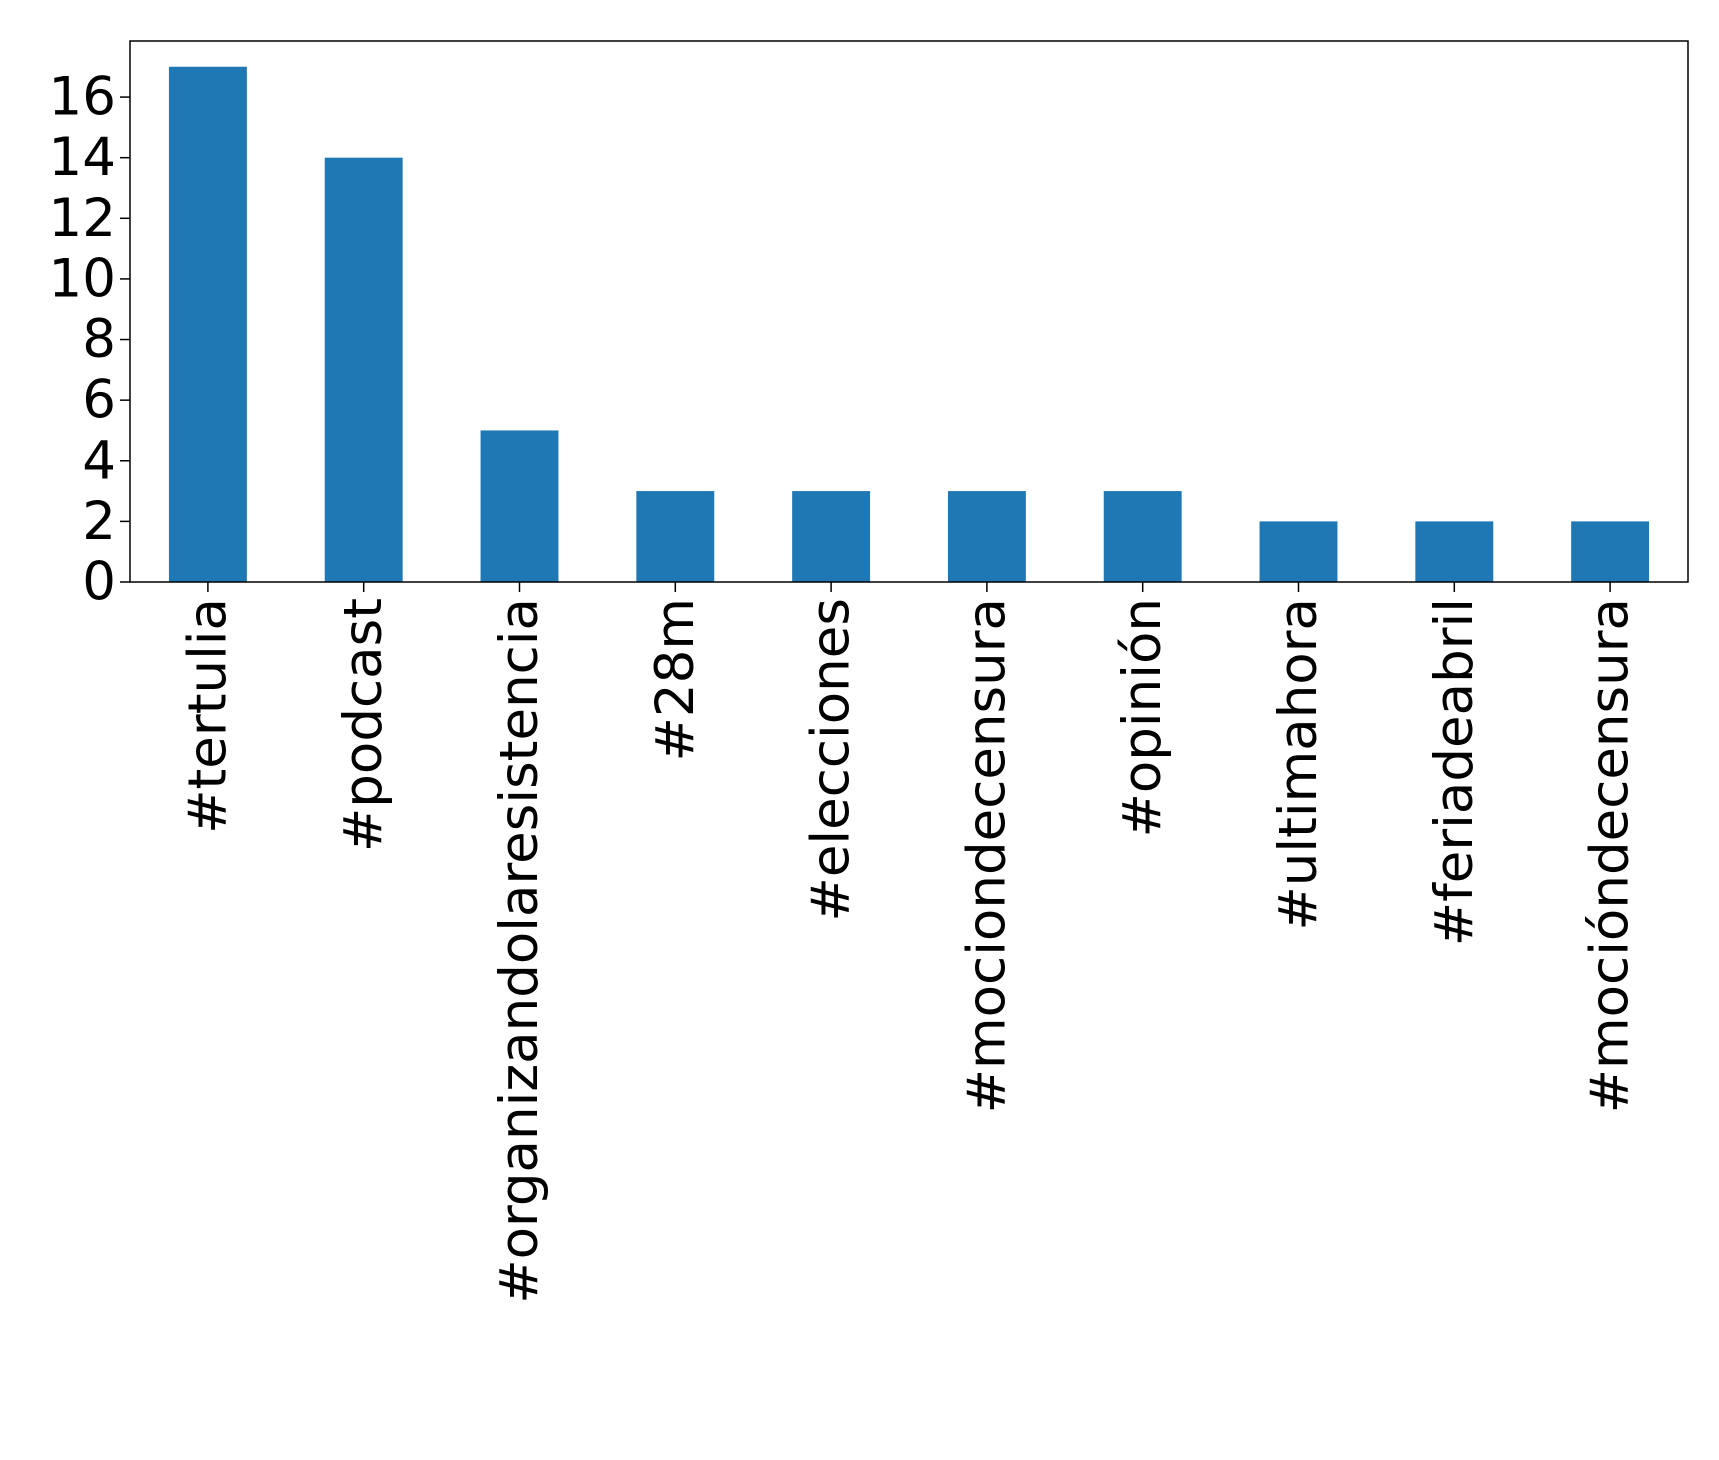 Image resolution: width=1719 pixels, height=1460 pixels. Describe the element at coordinates (82, 278) in the screenshot. I see `y-tick-label: 10` at that location.